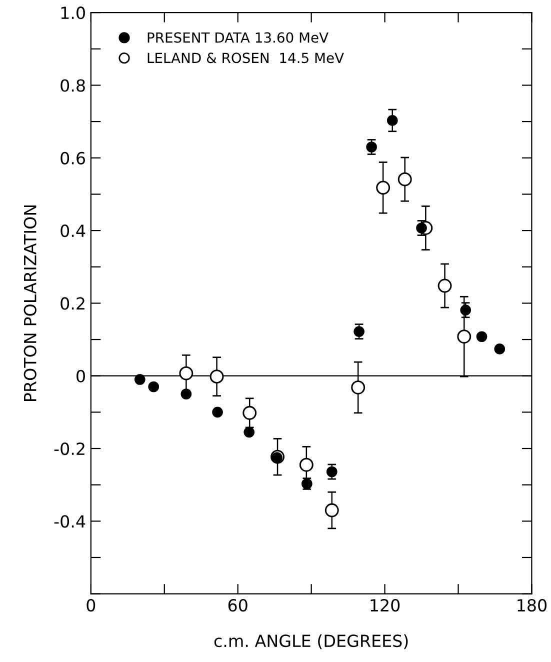 The image size is (551, 662). I want to click on y-tick-label: 0.6, so click(73, 158).